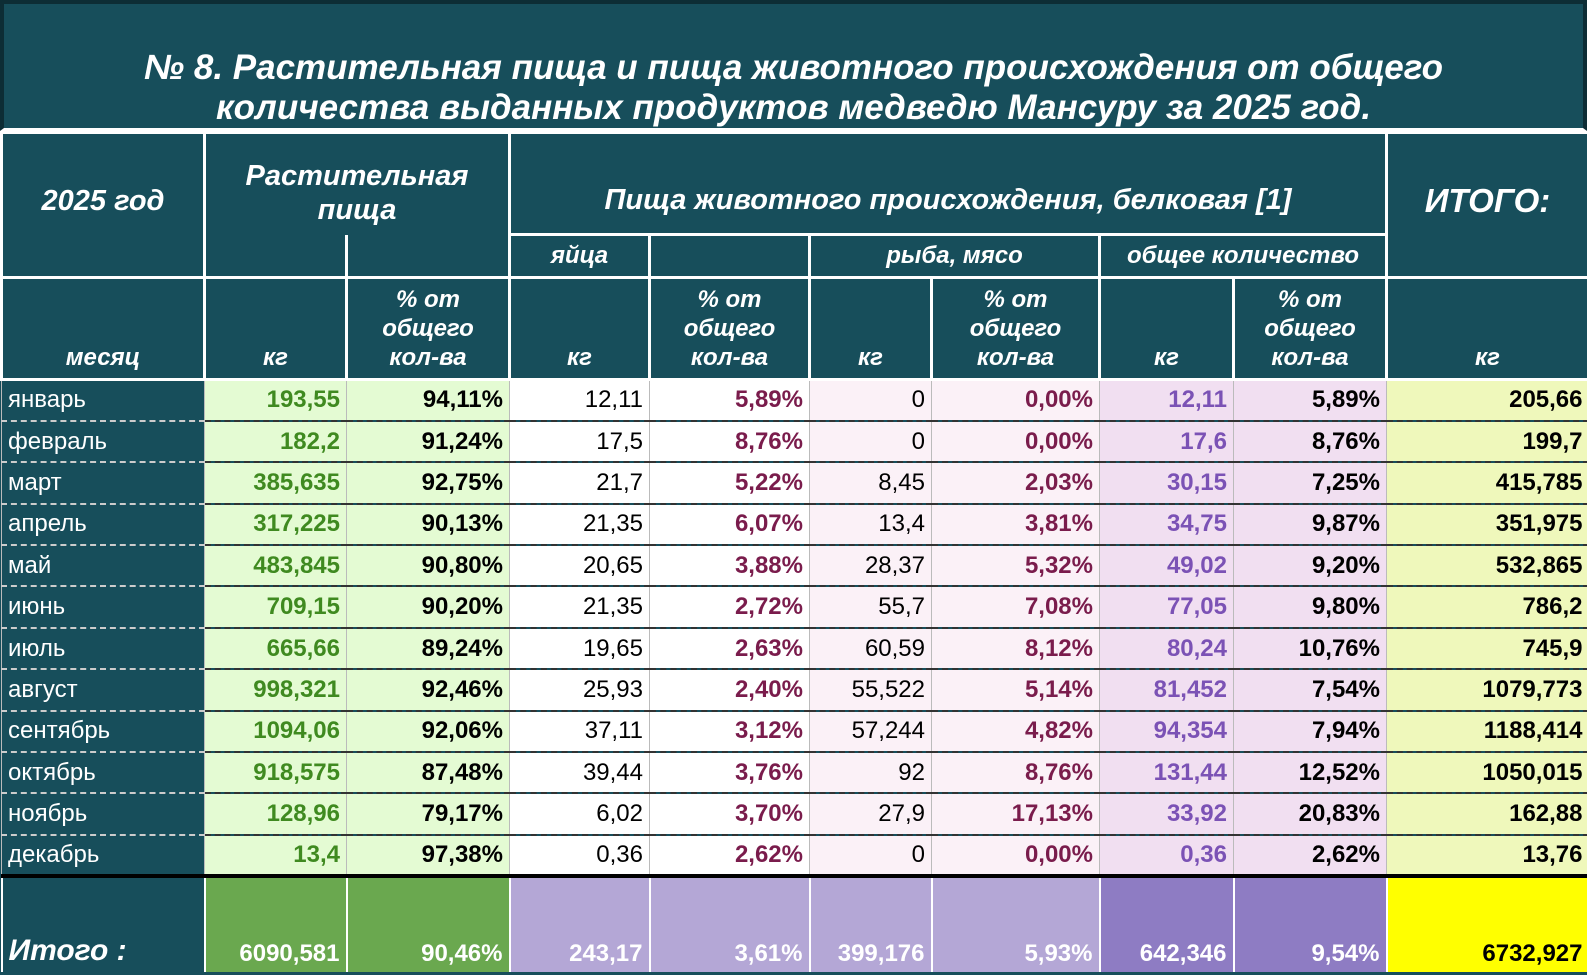 This screenshot has height=975, width=1587. I want to click on value-cell: 2,72%, so click(729, 607).